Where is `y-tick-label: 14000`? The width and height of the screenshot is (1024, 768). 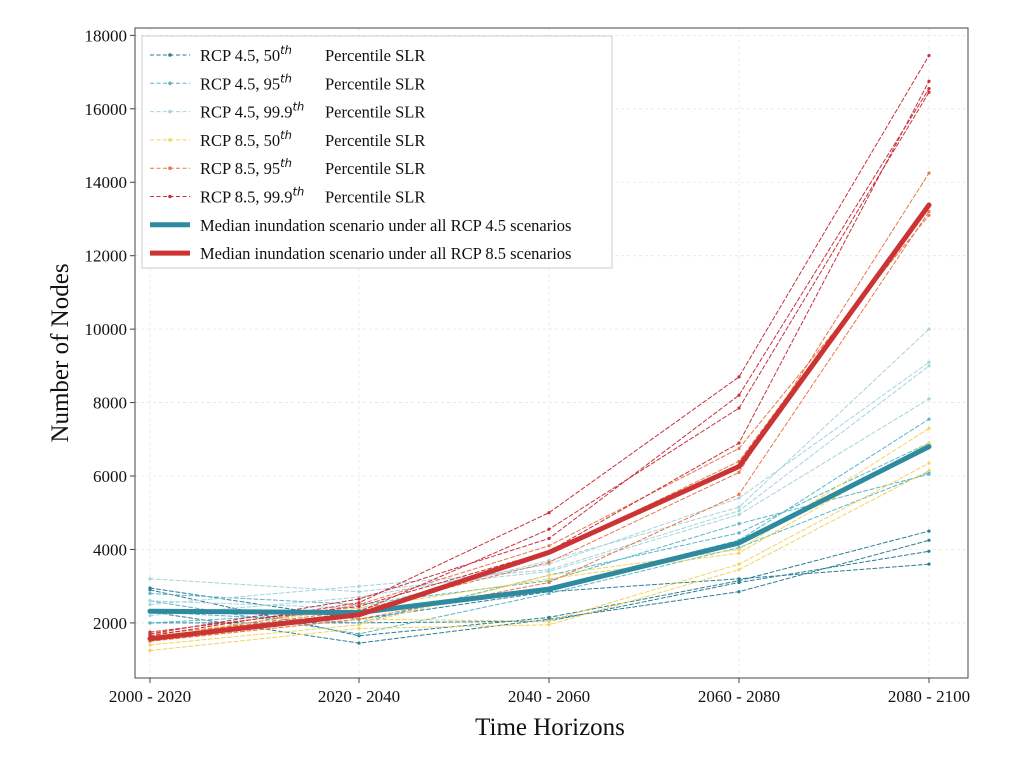 y-tick-label: 14000 is located at coordinates (106, 182).